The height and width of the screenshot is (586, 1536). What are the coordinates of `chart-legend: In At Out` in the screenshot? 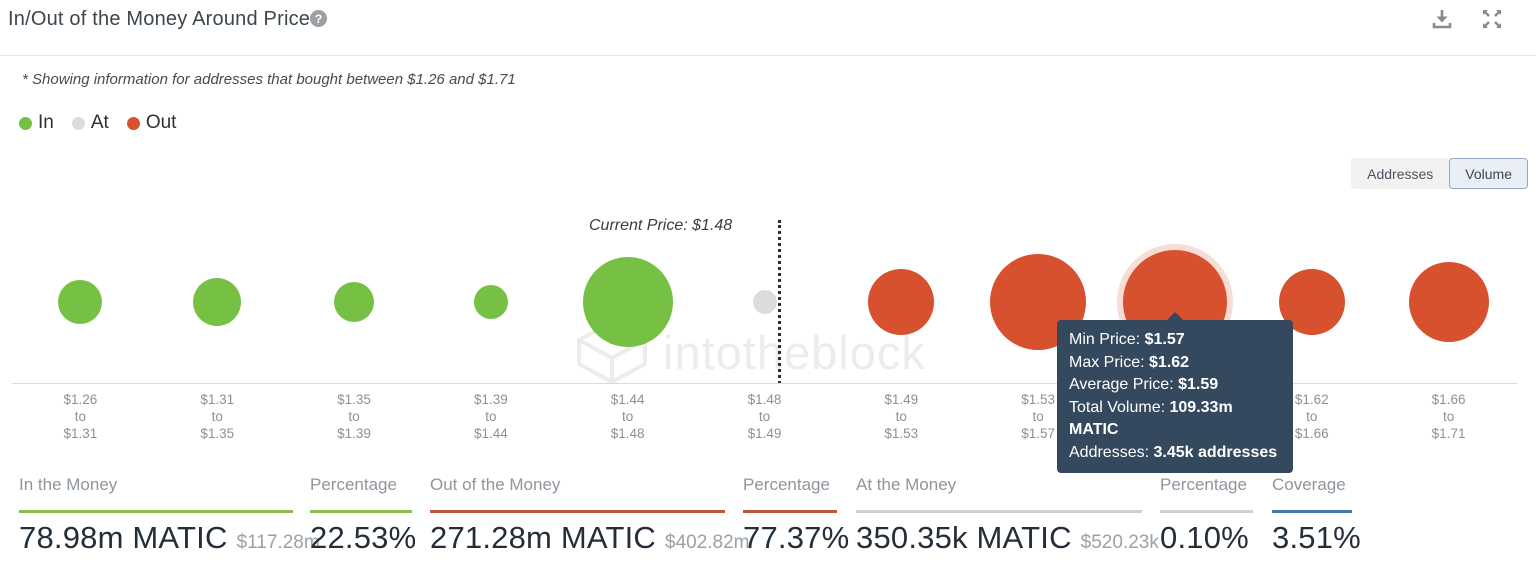 It's located at (101, 123).